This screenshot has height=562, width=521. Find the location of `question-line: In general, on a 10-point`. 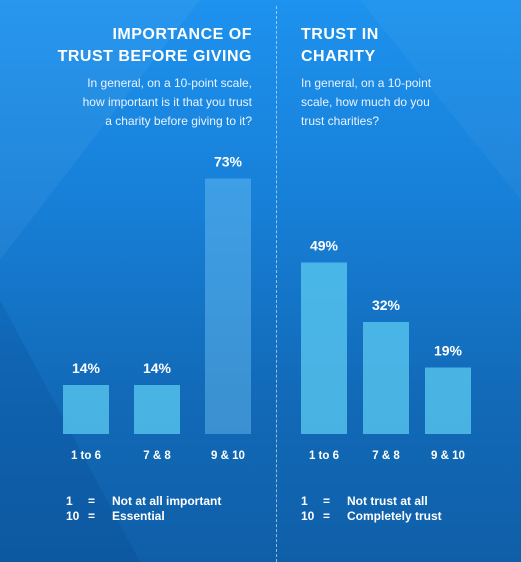

question-line: In general, on a 10-point is located at coordinates (366, 83).